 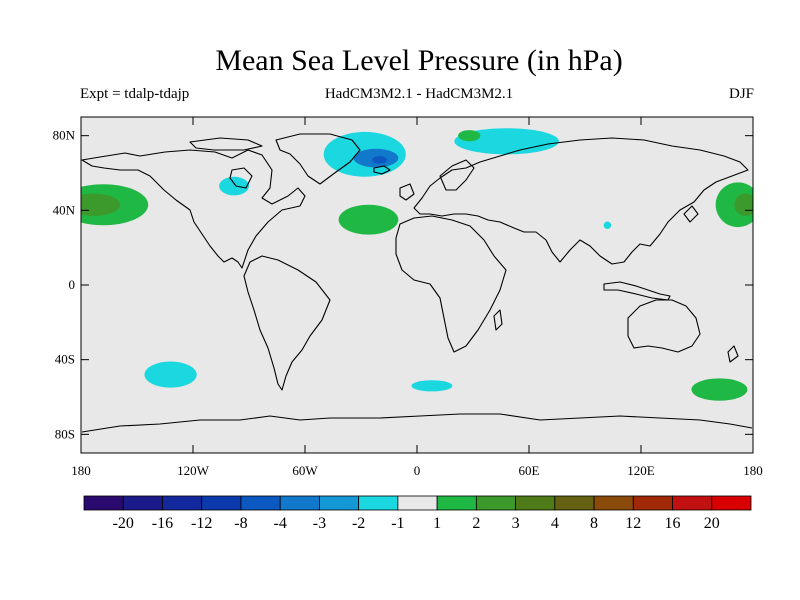 What do you see at coordinates (319, 523) in the screenshot?
I see `colorbar-label: -3` at bounding box center [319, 523].